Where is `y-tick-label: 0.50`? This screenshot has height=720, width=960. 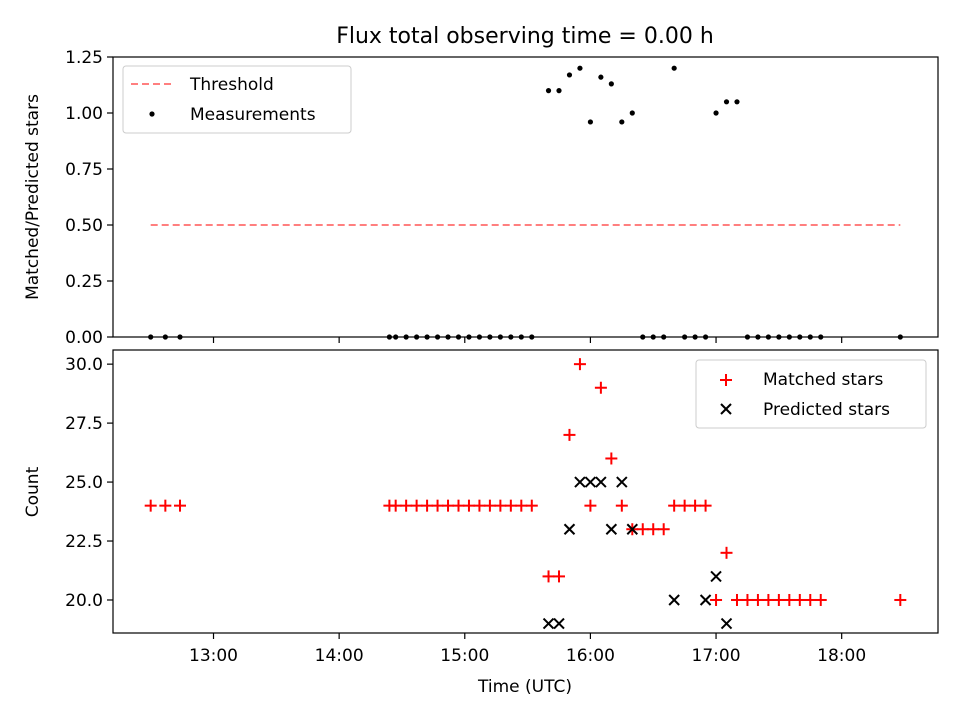 y-tick-label: 0.50 is located at coordinates (84, 226).